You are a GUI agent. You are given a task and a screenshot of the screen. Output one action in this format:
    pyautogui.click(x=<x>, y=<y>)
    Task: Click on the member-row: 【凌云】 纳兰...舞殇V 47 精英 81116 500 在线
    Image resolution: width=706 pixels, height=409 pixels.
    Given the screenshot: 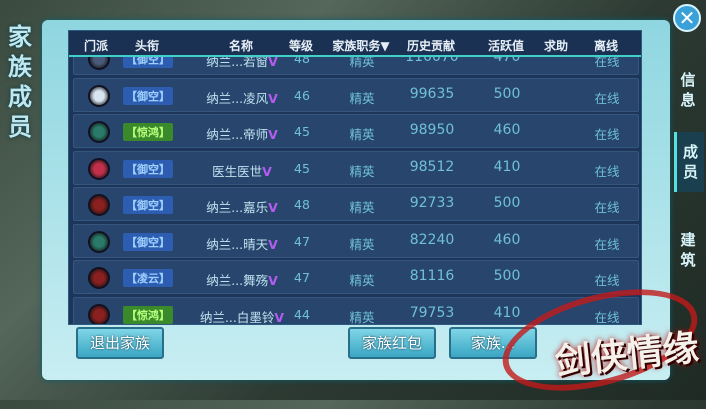 What is the action you would take?
    pyautogui.click(x=356, y=277)
    